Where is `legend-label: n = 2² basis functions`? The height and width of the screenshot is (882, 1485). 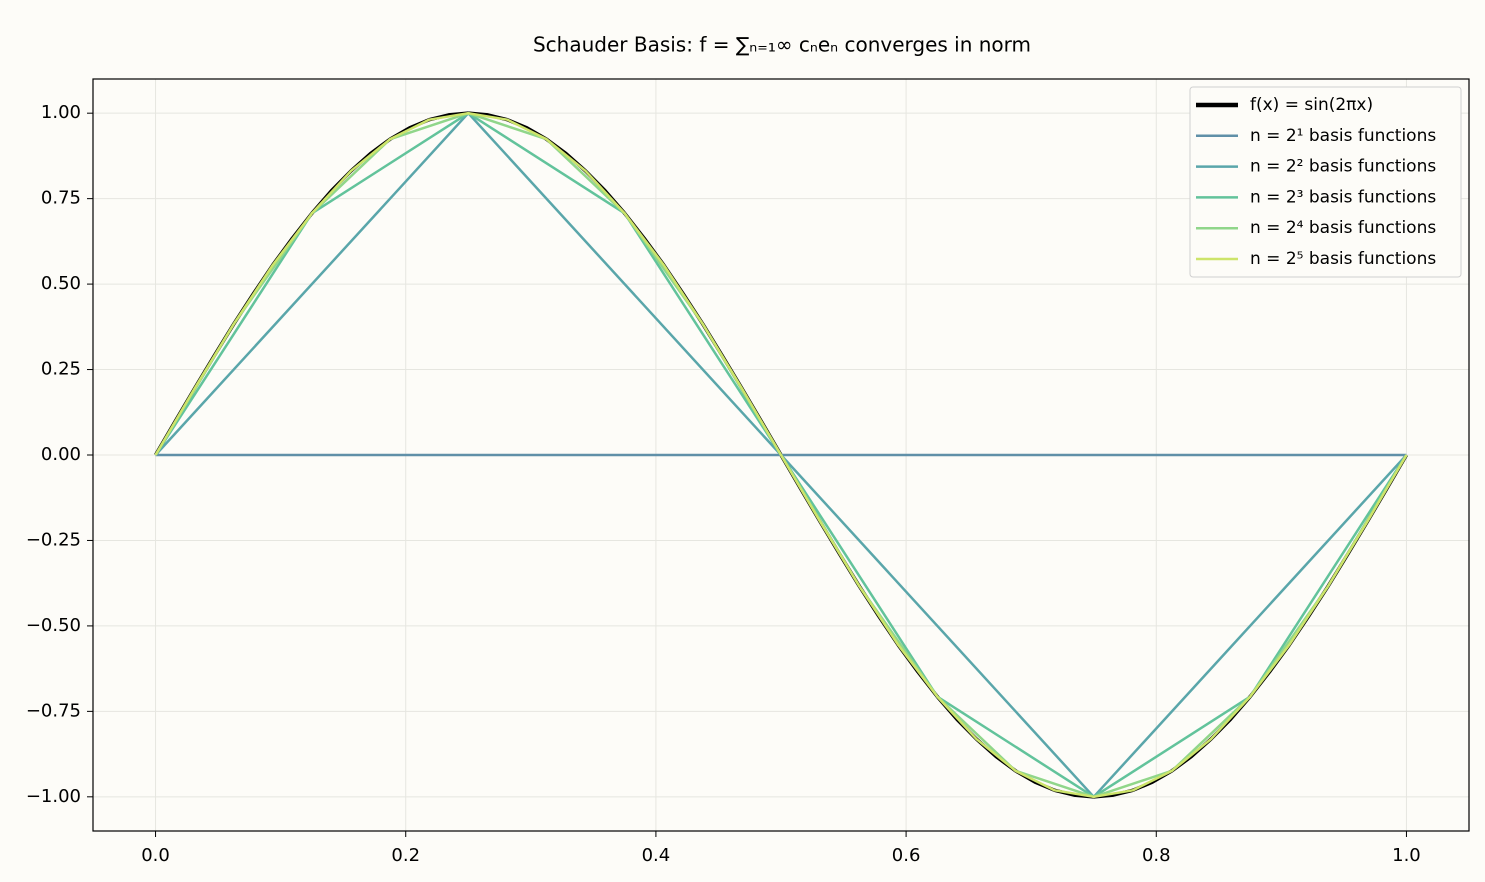 legend-label: n = 2² basis functions is located at coordinates (1343, 167).